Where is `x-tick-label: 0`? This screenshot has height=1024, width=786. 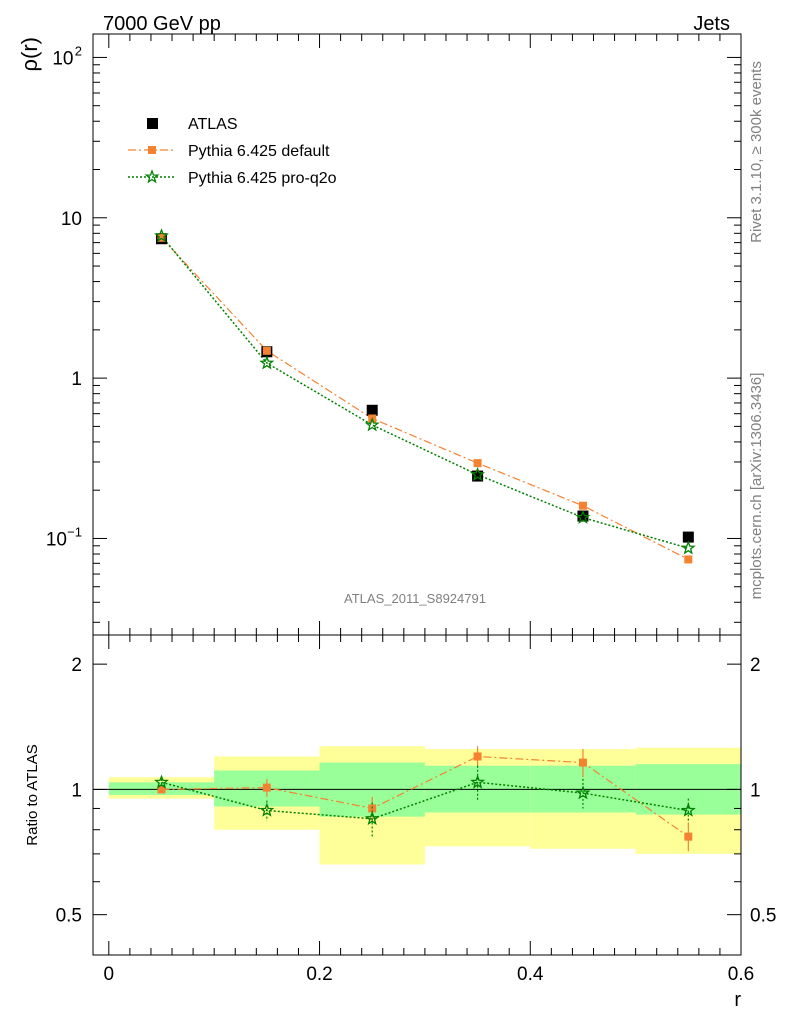
x-tick-label: 0 is located at coordinates (109, 974).